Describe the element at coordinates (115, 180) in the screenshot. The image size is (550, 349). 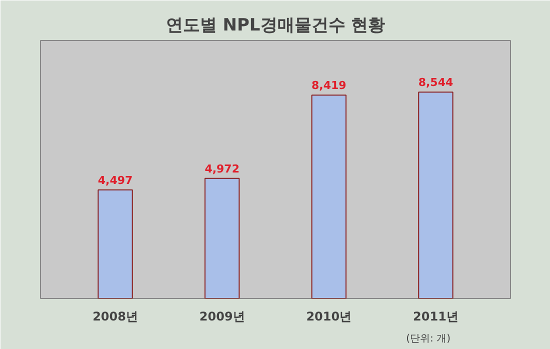
I see `data-label: 4,497` at that location.